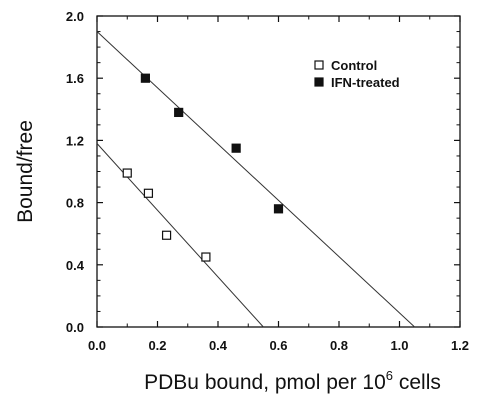  I want to click on legend-label: Control, so click(354, 65).